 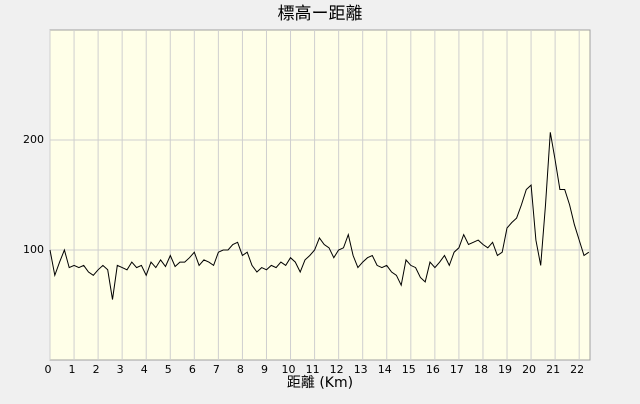 What do you see at coordinates (48, 369) in the screenshot?
I see `x-tick-label: 0` at bounding box center [48, 369].